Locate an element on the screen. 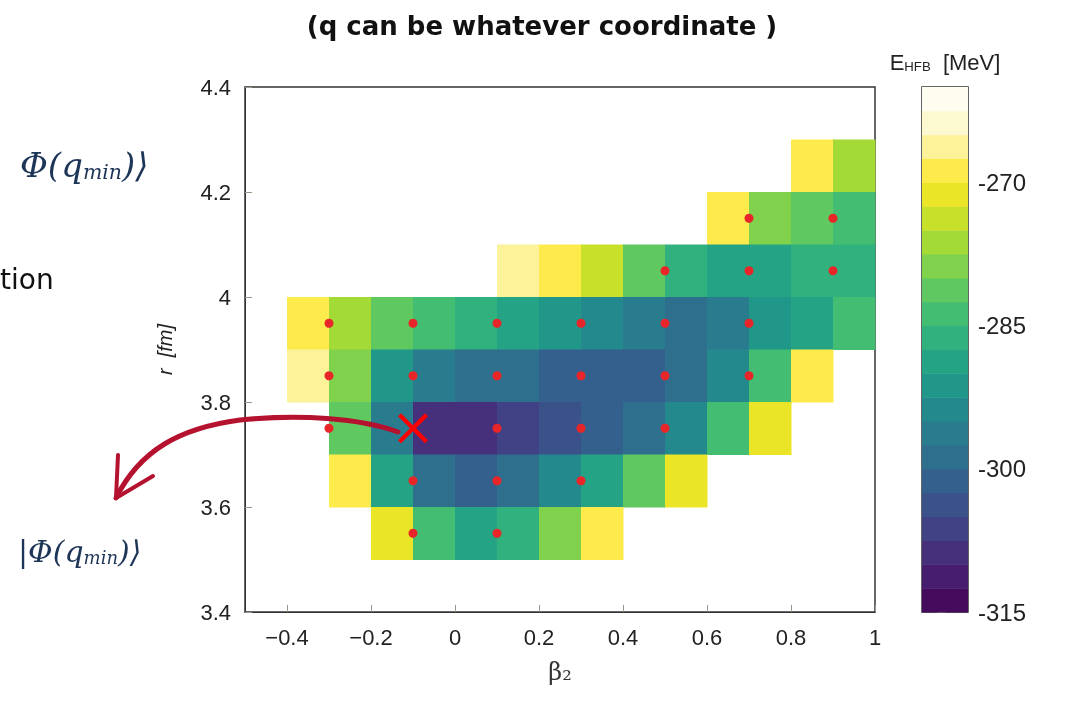 Image resolution: width=1071 pixels, height=706 pixels. x-tick-label: 0.8 is located at coordinates (791, 637).